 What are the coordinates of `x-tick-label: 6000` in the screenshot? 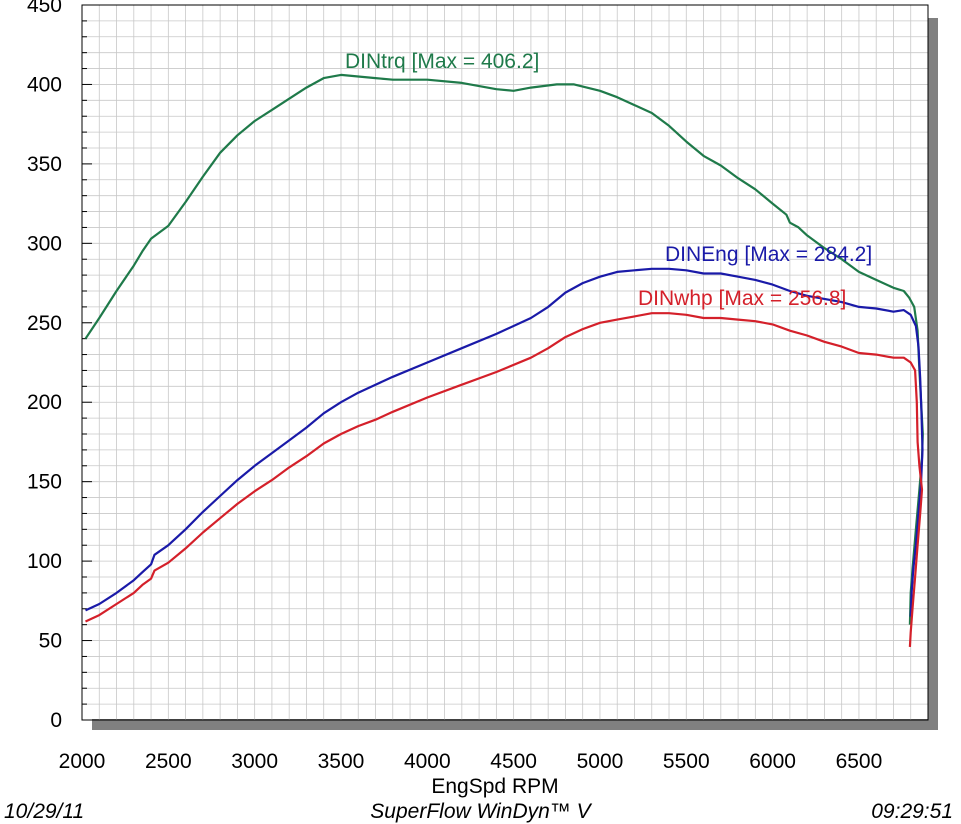 It's located at (772, 761).